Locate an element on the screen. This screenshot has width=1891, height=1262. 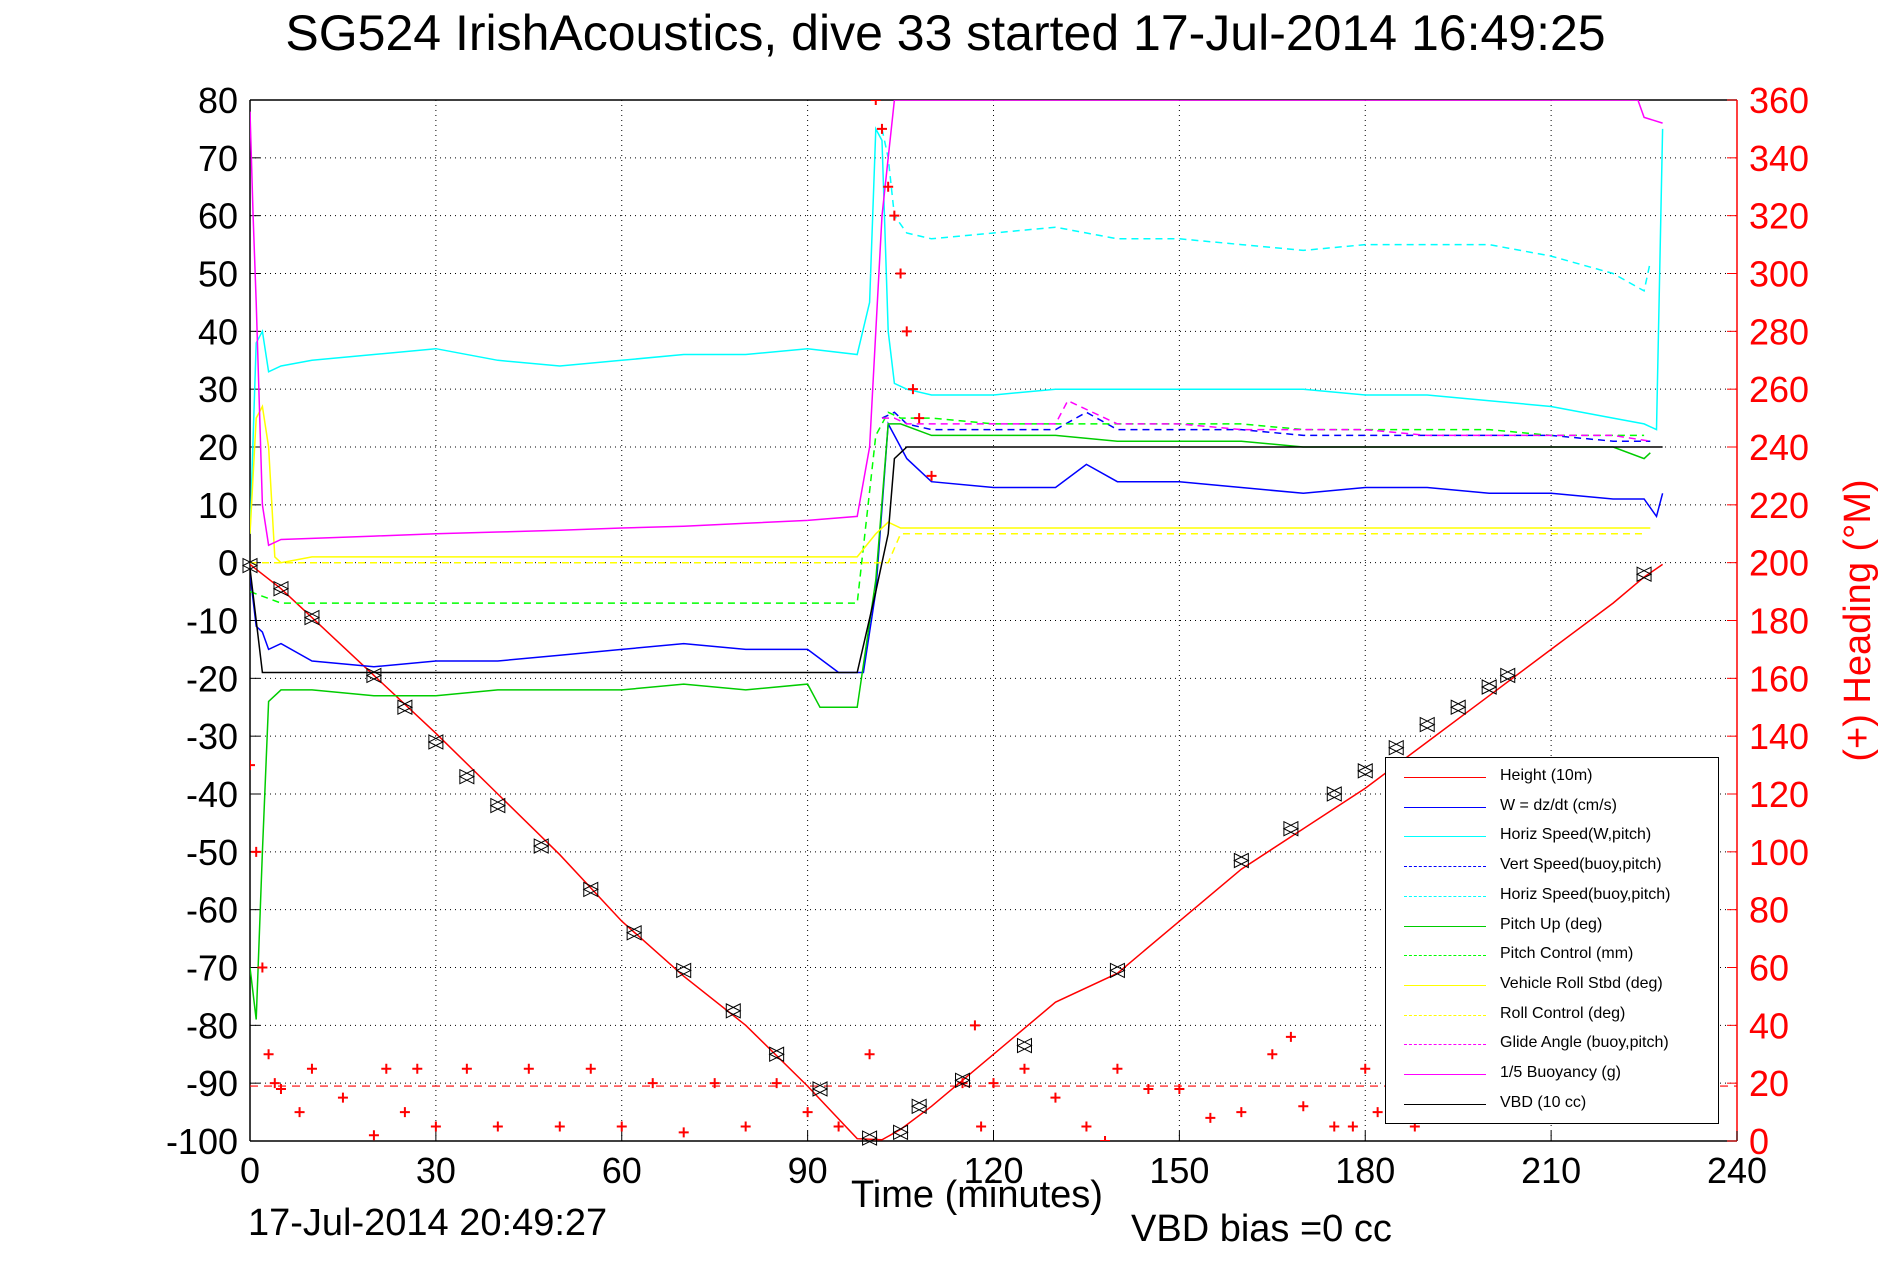
y-tick-label: -40 is located at coordinates (212, 794).